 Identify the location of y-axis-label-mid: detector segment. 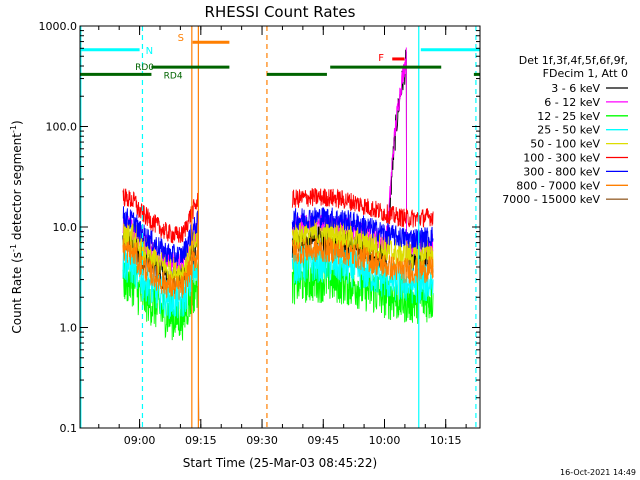
(17, 188).